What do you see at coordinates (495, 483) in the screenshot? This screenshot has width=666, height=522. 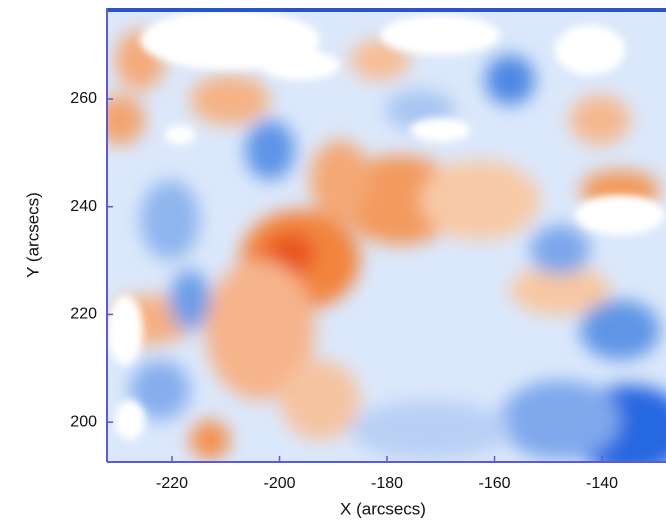 I see `x-tick-label: -160` at bounding box center [495, 483].